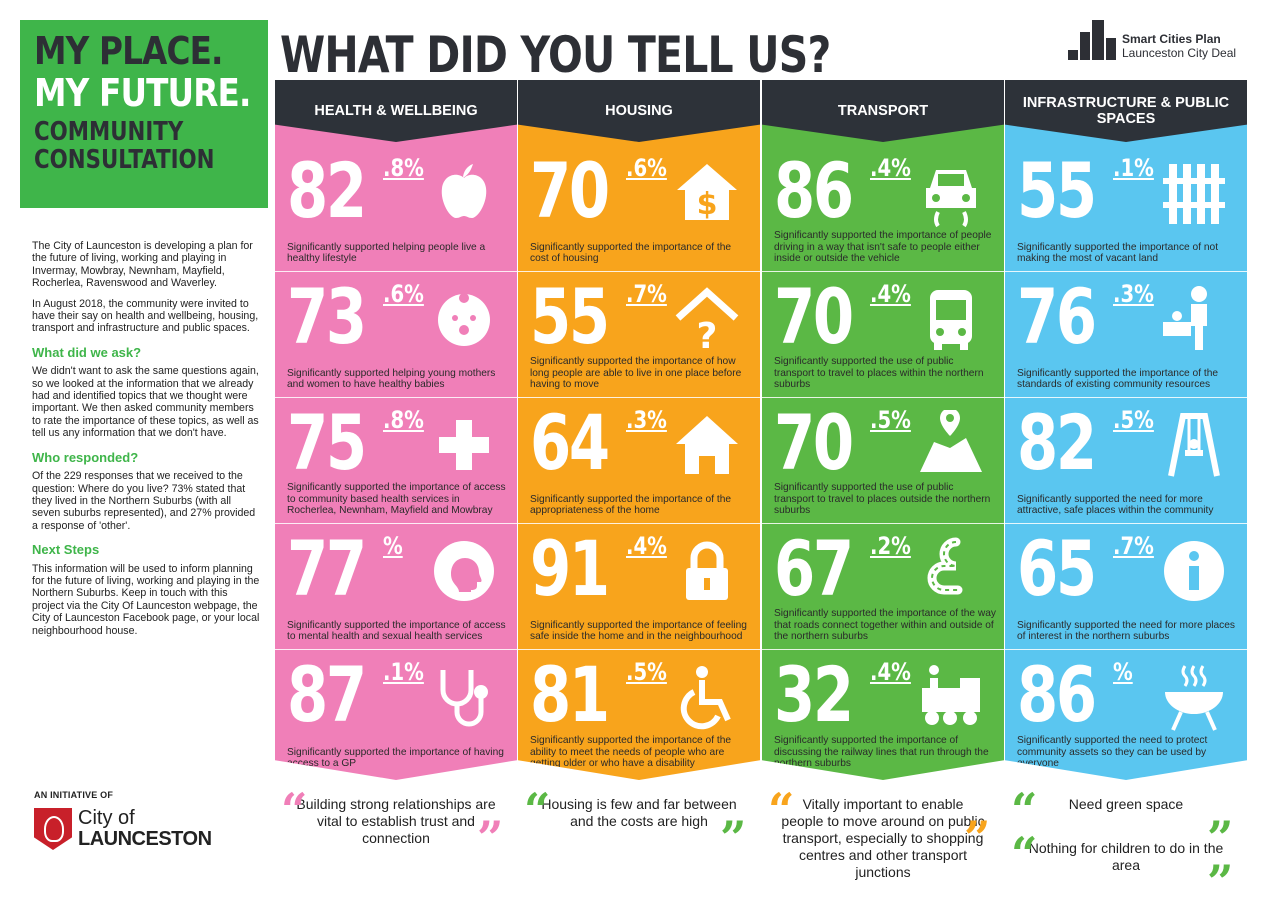 The height and width of the screenshot is (897, 1265). What do you see at coordinates (1057, 316) in the screenshot?
I see `stat-integer: 76` at bounding box center [1057, 316].